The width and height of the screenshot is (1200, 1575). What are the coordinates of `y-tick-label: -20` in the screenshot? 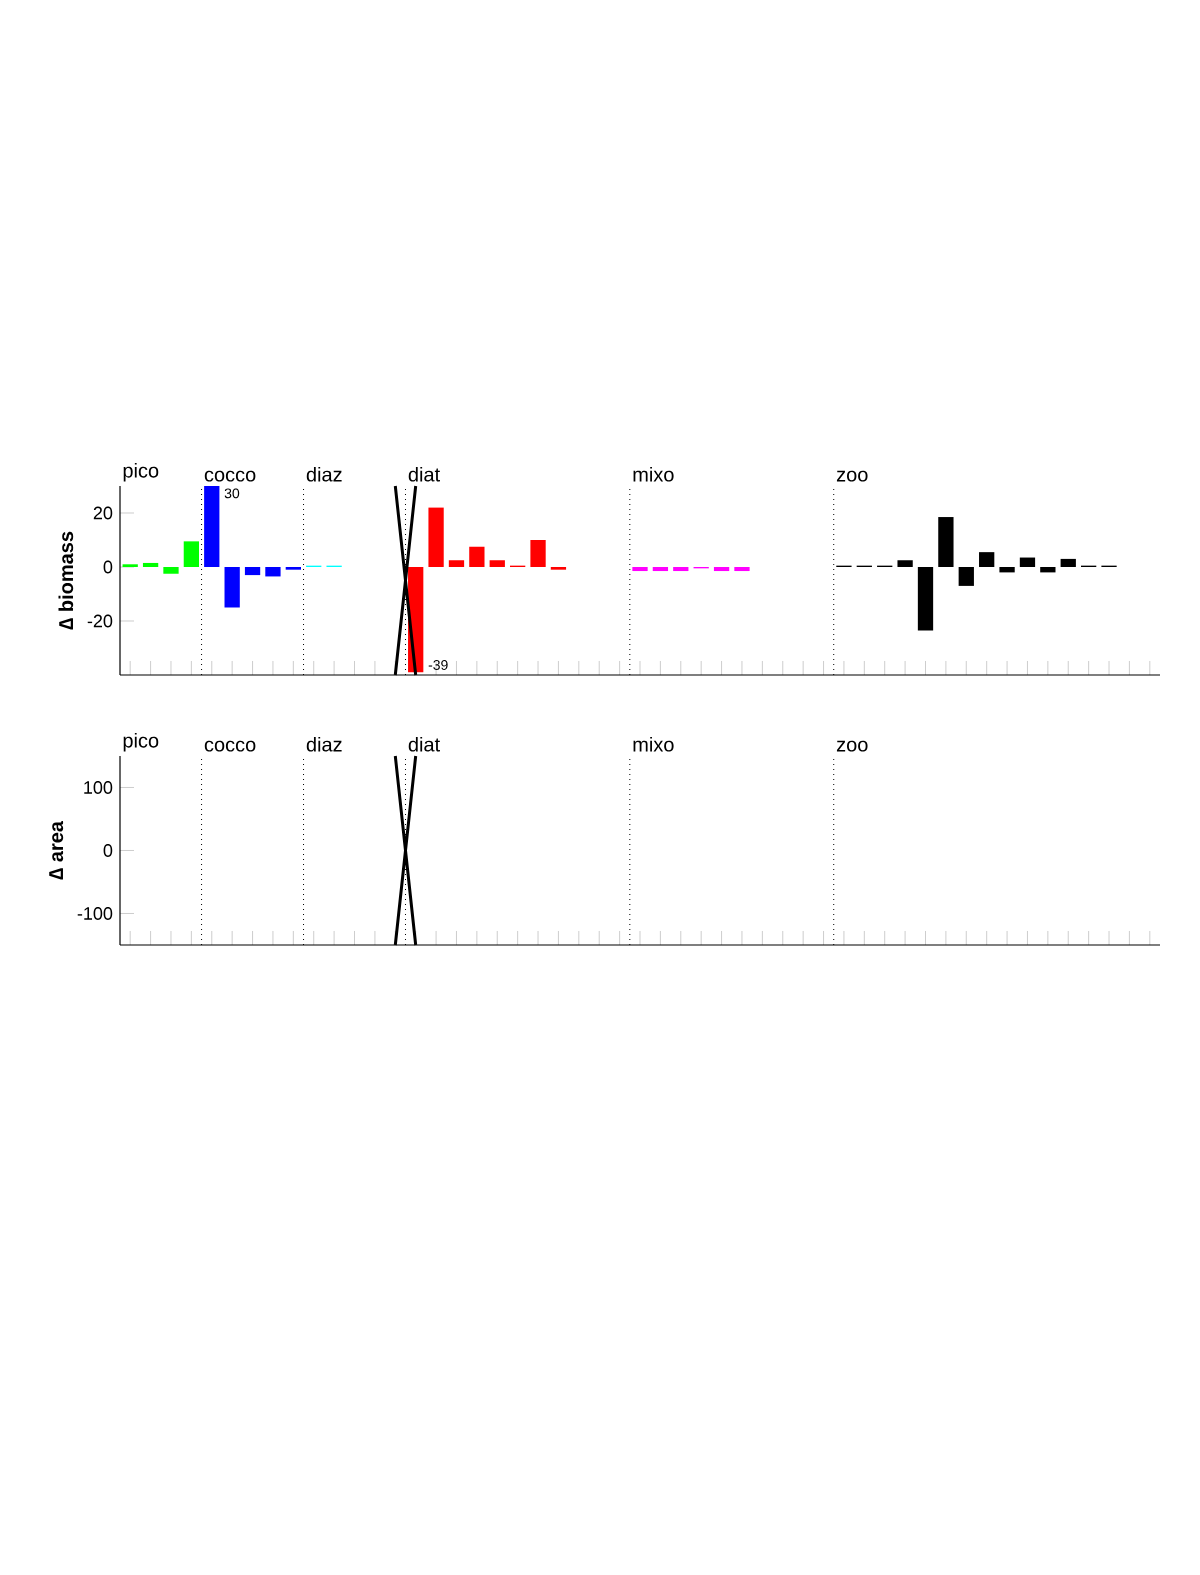 It's located at (100, 621).